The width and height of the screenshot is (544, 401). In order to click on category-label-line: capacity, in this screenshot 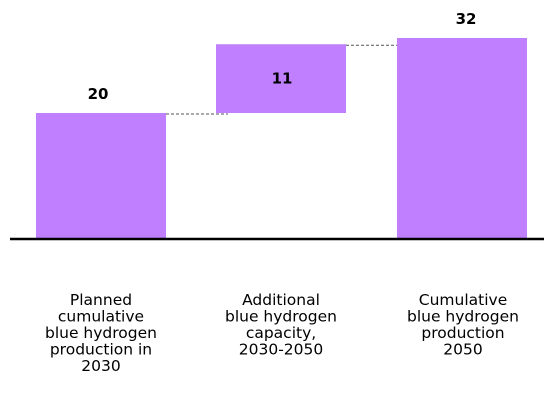, I will do `click(281, 333)`.